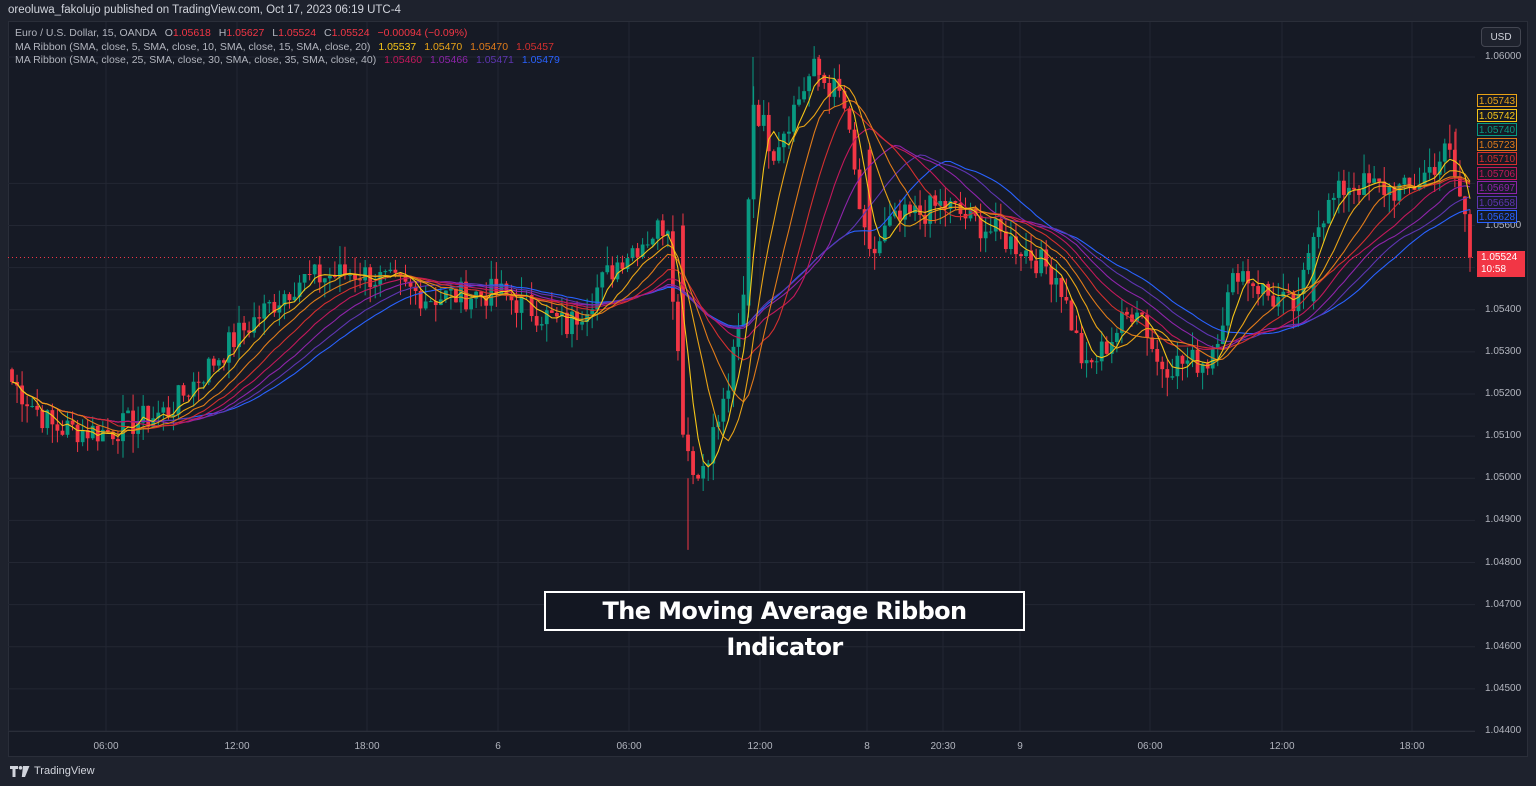  What do you see at coordinates (1503, 520) in the screenshot?
I see `price-tick-label: 1.04900` at bounding box center [1503, 520].